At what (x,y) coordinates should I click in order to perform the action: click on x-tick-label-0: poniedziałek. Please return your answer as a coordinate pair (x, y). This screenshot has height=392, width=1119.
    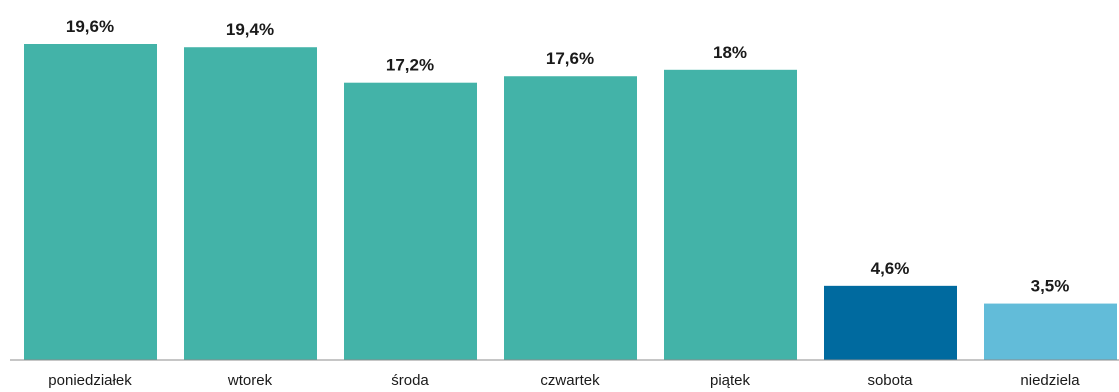
    Looking at the image, I should click on (90, 380).